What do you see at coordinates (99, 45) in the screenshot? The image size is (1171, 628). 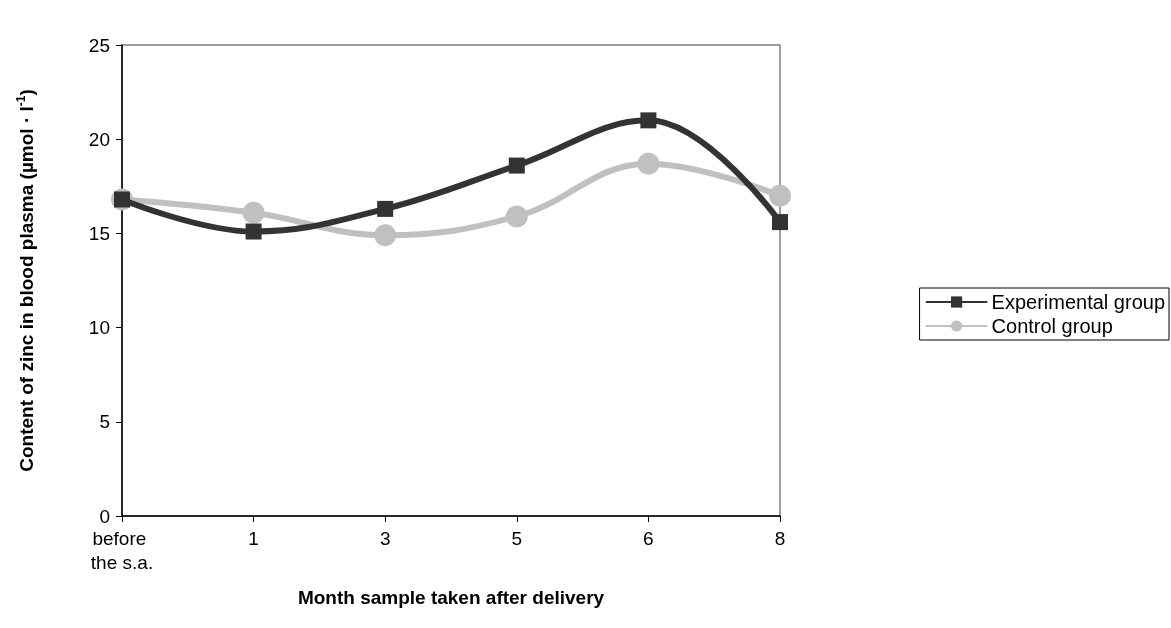 I see `y-tick-label: 25` at bounding box center [99, 45].